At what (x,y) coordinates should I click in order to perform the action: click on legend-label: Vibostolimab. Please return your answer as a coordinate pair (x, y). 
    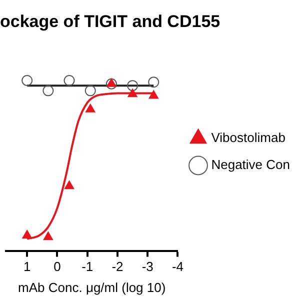
    Looking at the image, I should click on (248, 138).